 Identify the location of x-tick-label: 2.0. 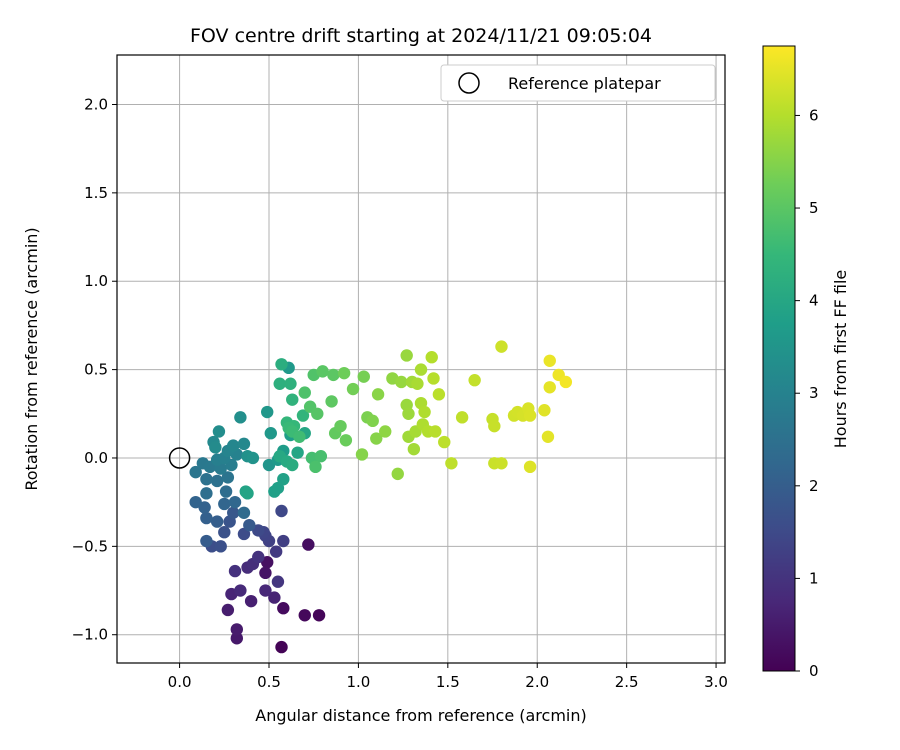
(537, 682).